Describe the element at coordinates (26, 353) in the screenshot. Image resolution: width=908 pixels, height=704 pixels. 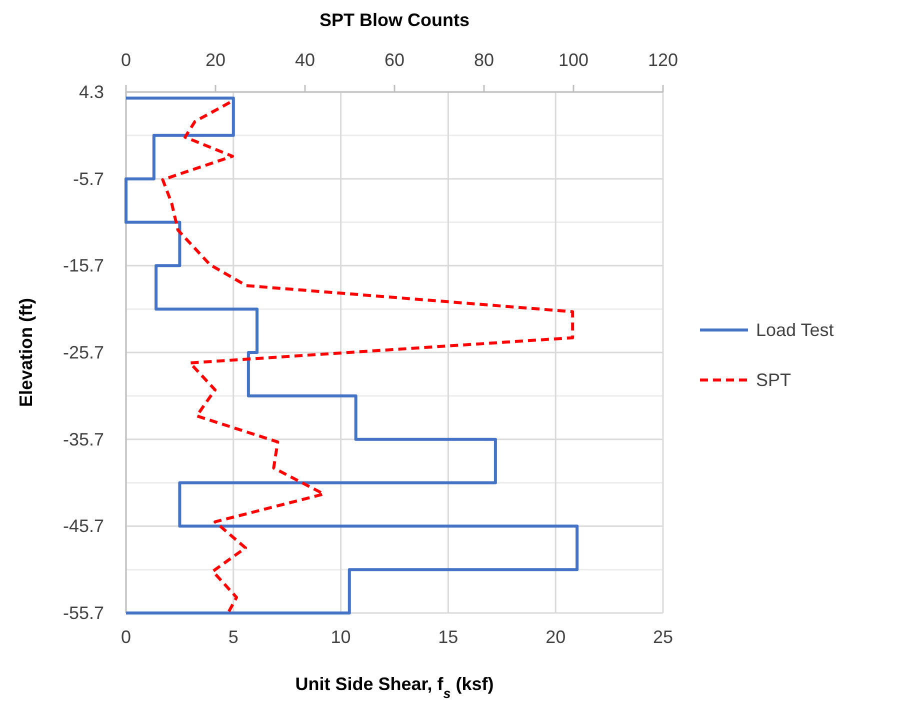
I see `y-axis-title: Elevation (ft)` at that location.